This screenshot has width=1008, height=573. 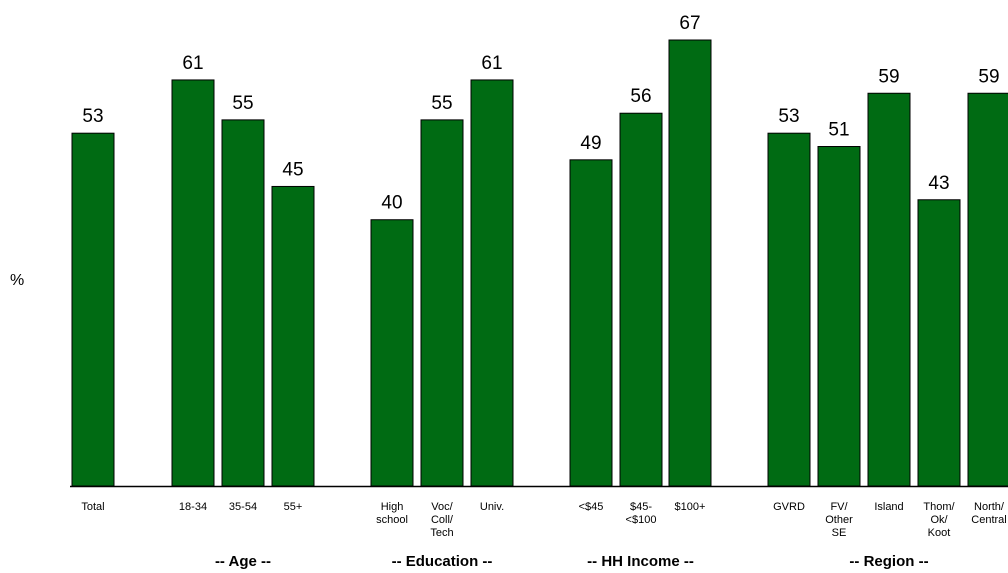 What do you see at coordinates (988, 513) in the screenshot?
I see `x-tick-label: North/Central` at bounding box center [988, 513].